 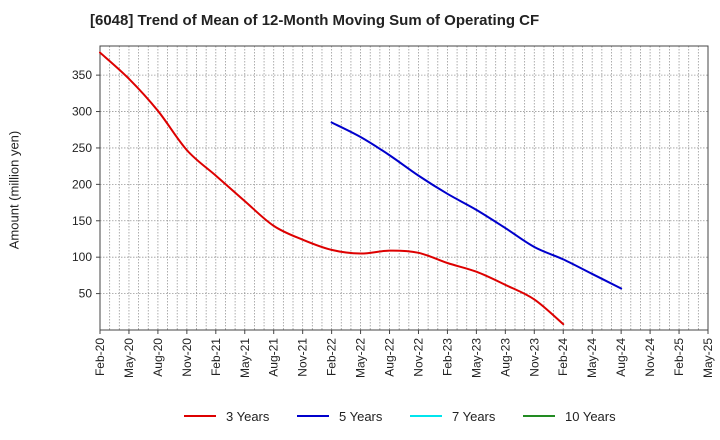 I want to click on x-tick-label: May-22, so click(x=361, y=358).